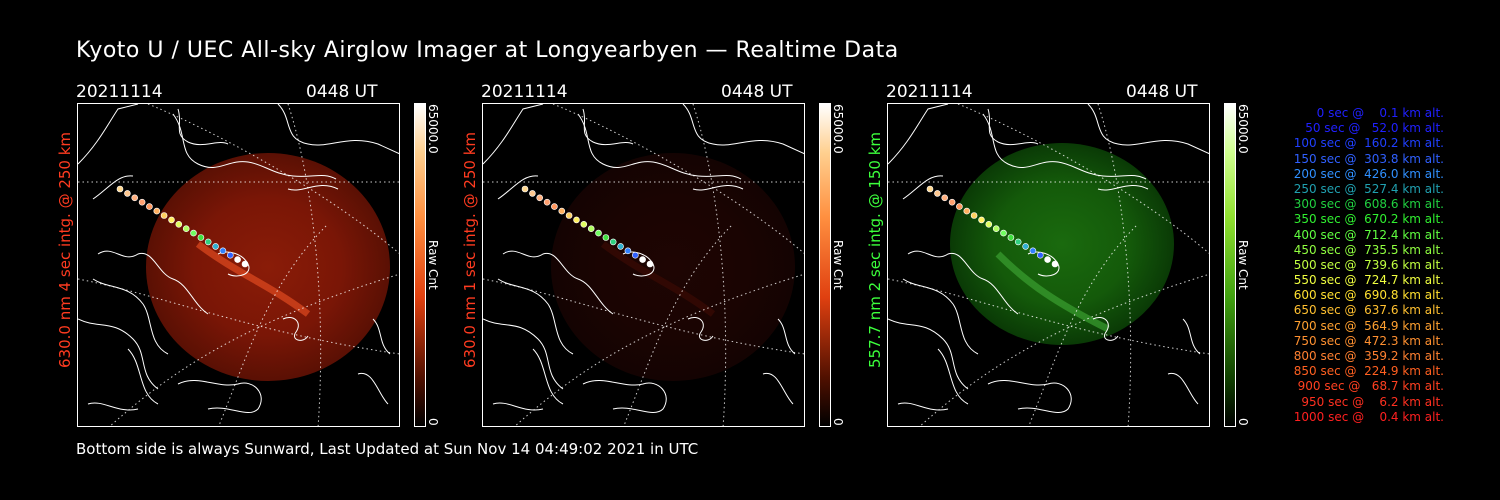 The height and width of the screenshot is (500, 1500). Describe the element at coordinates (433, 422) in the screenshot. I see `panel-1-cbar-min: 0` at that location.